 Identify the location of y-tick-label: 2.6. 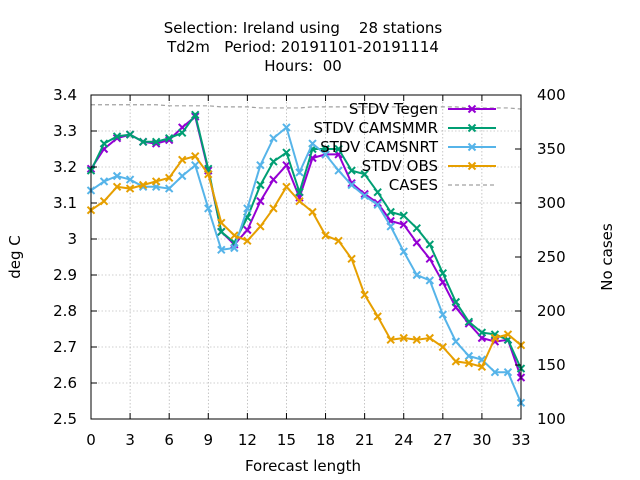
(65, 383).